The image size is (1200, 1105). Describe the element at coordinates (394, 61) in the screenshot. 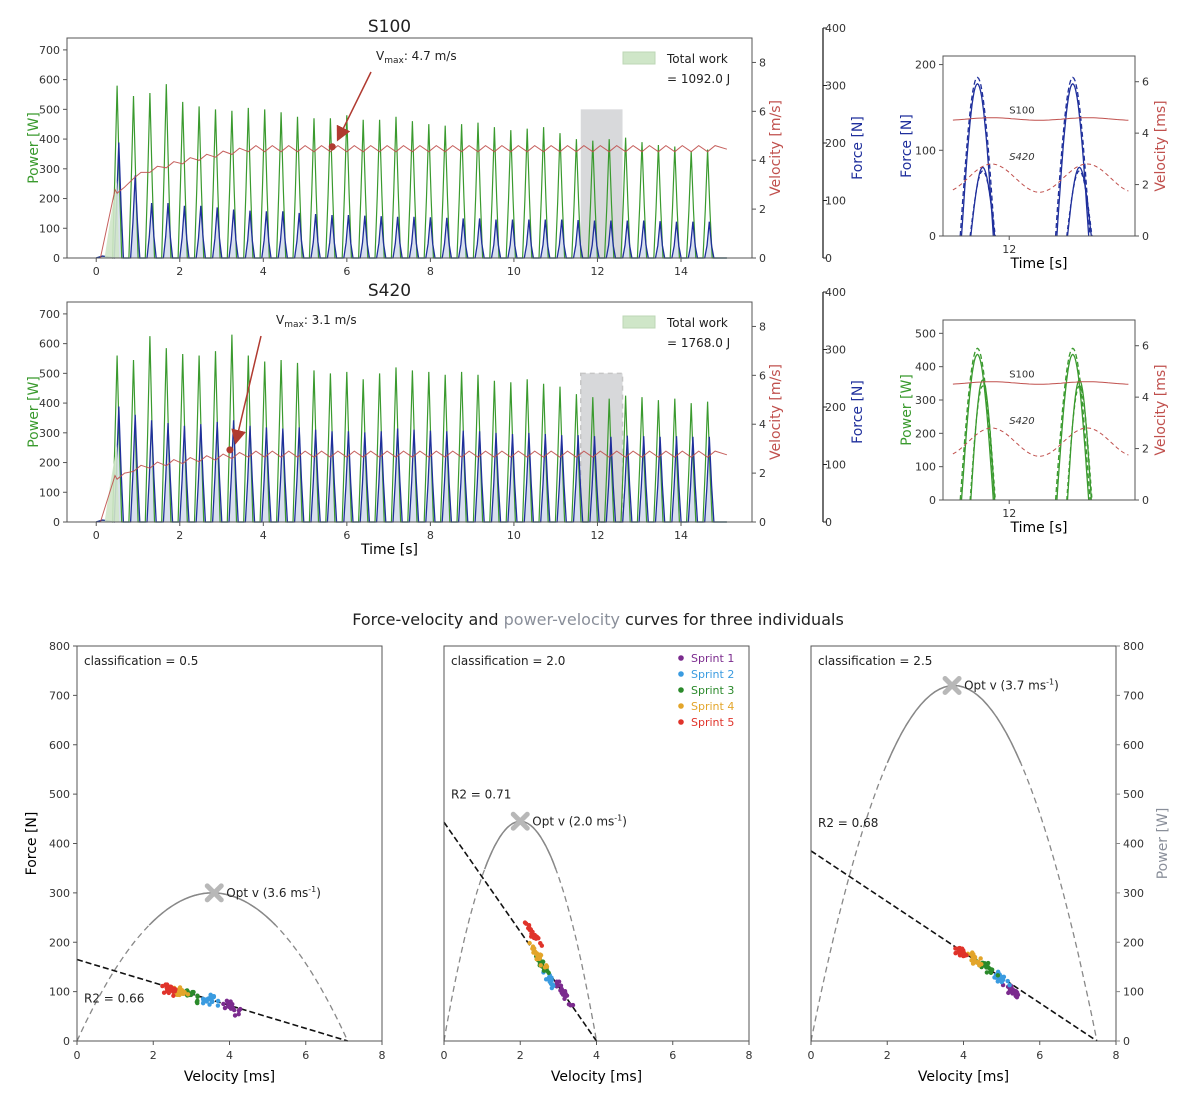

I see `vmax-subscript: max` at that location.